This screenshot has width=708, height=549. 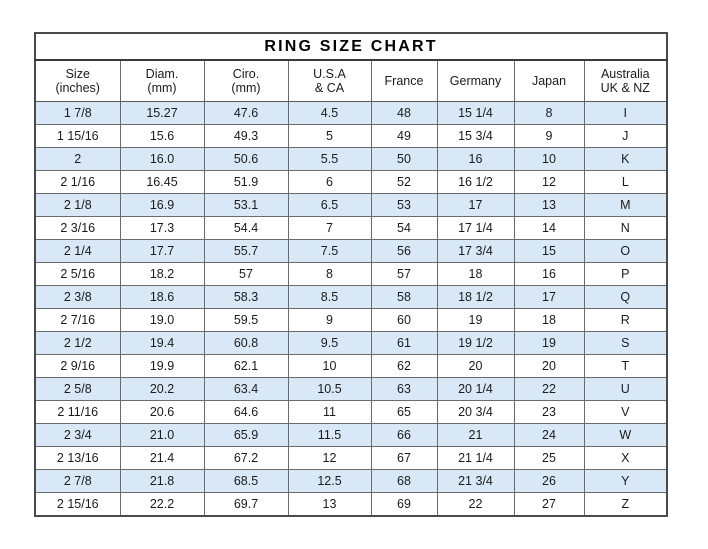 What do you see at coordinates (475, 205) in the screenshot?
I see `table-cell: 17` at bounding box center [475, 205].